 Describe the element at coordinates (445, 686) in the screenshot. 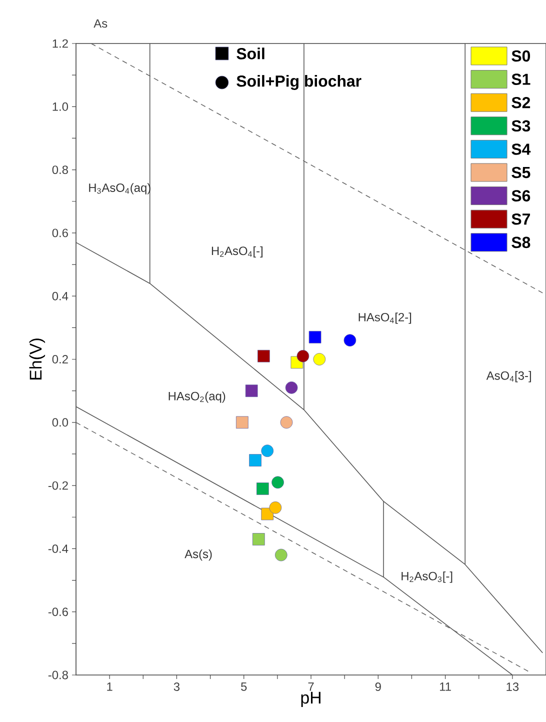

I see `x-tick-label: 11` at that location.